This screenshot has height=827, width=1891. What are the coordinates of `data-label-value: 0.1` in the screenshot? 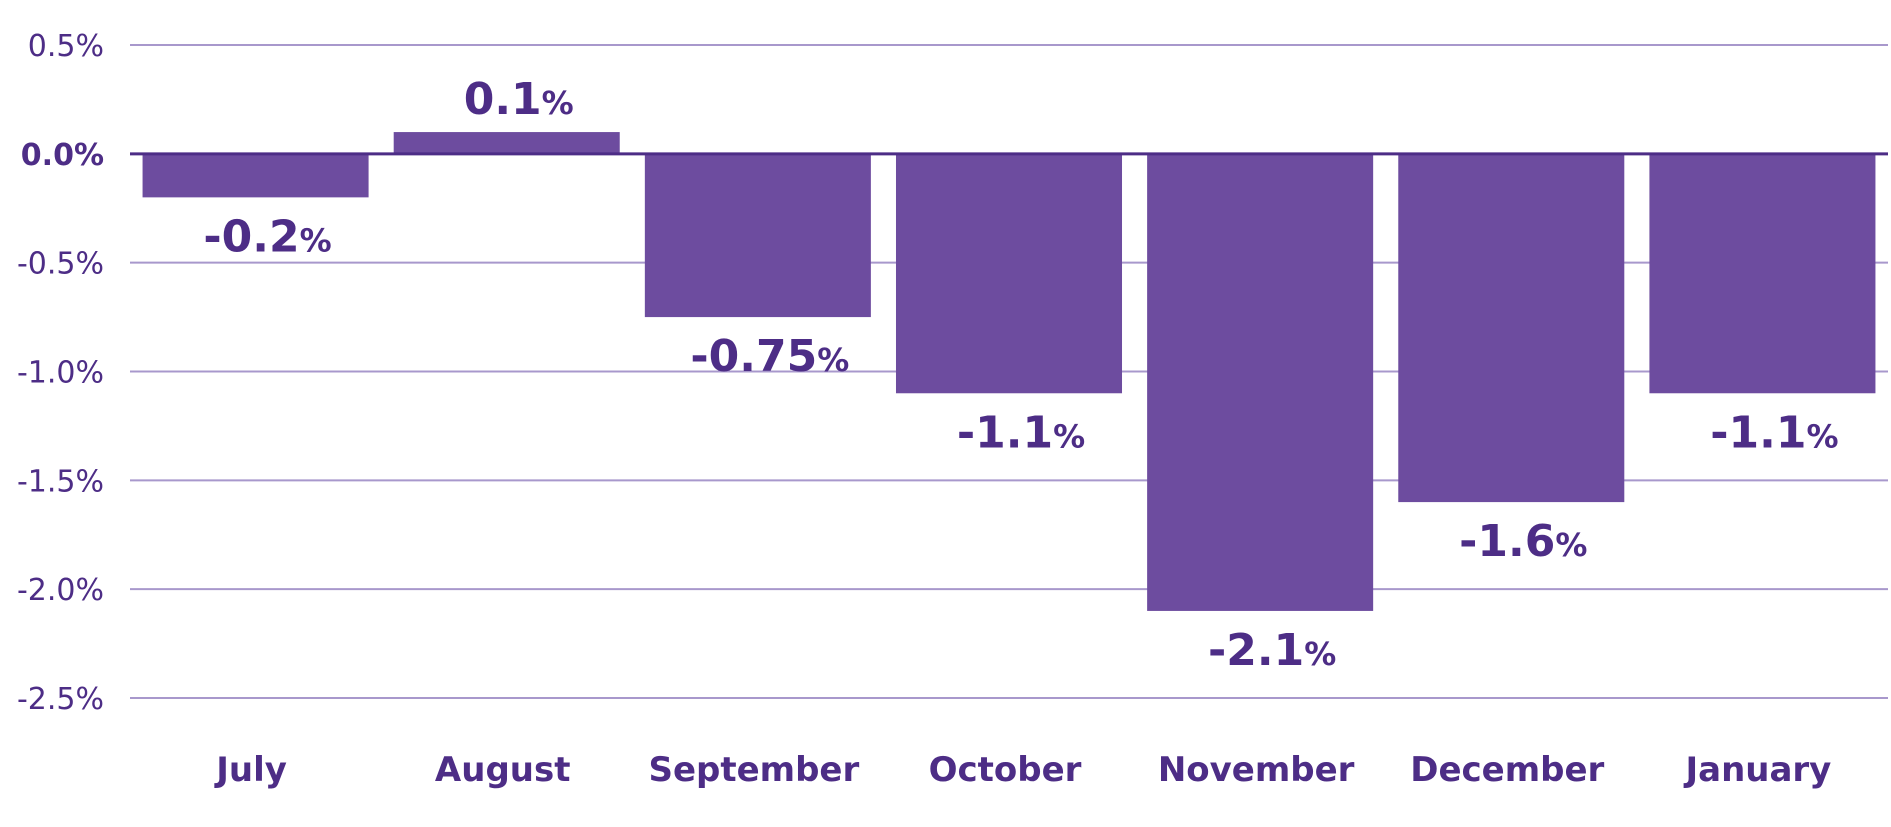 It's located at (503, 99).